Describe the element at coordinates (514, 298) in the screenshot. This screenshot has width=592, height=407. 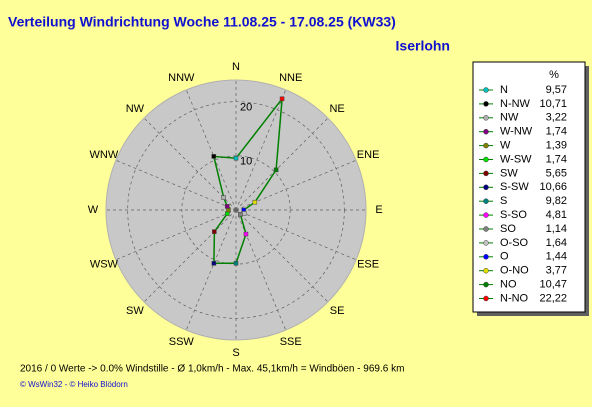
I see `legend-name: N-NO` at that location.